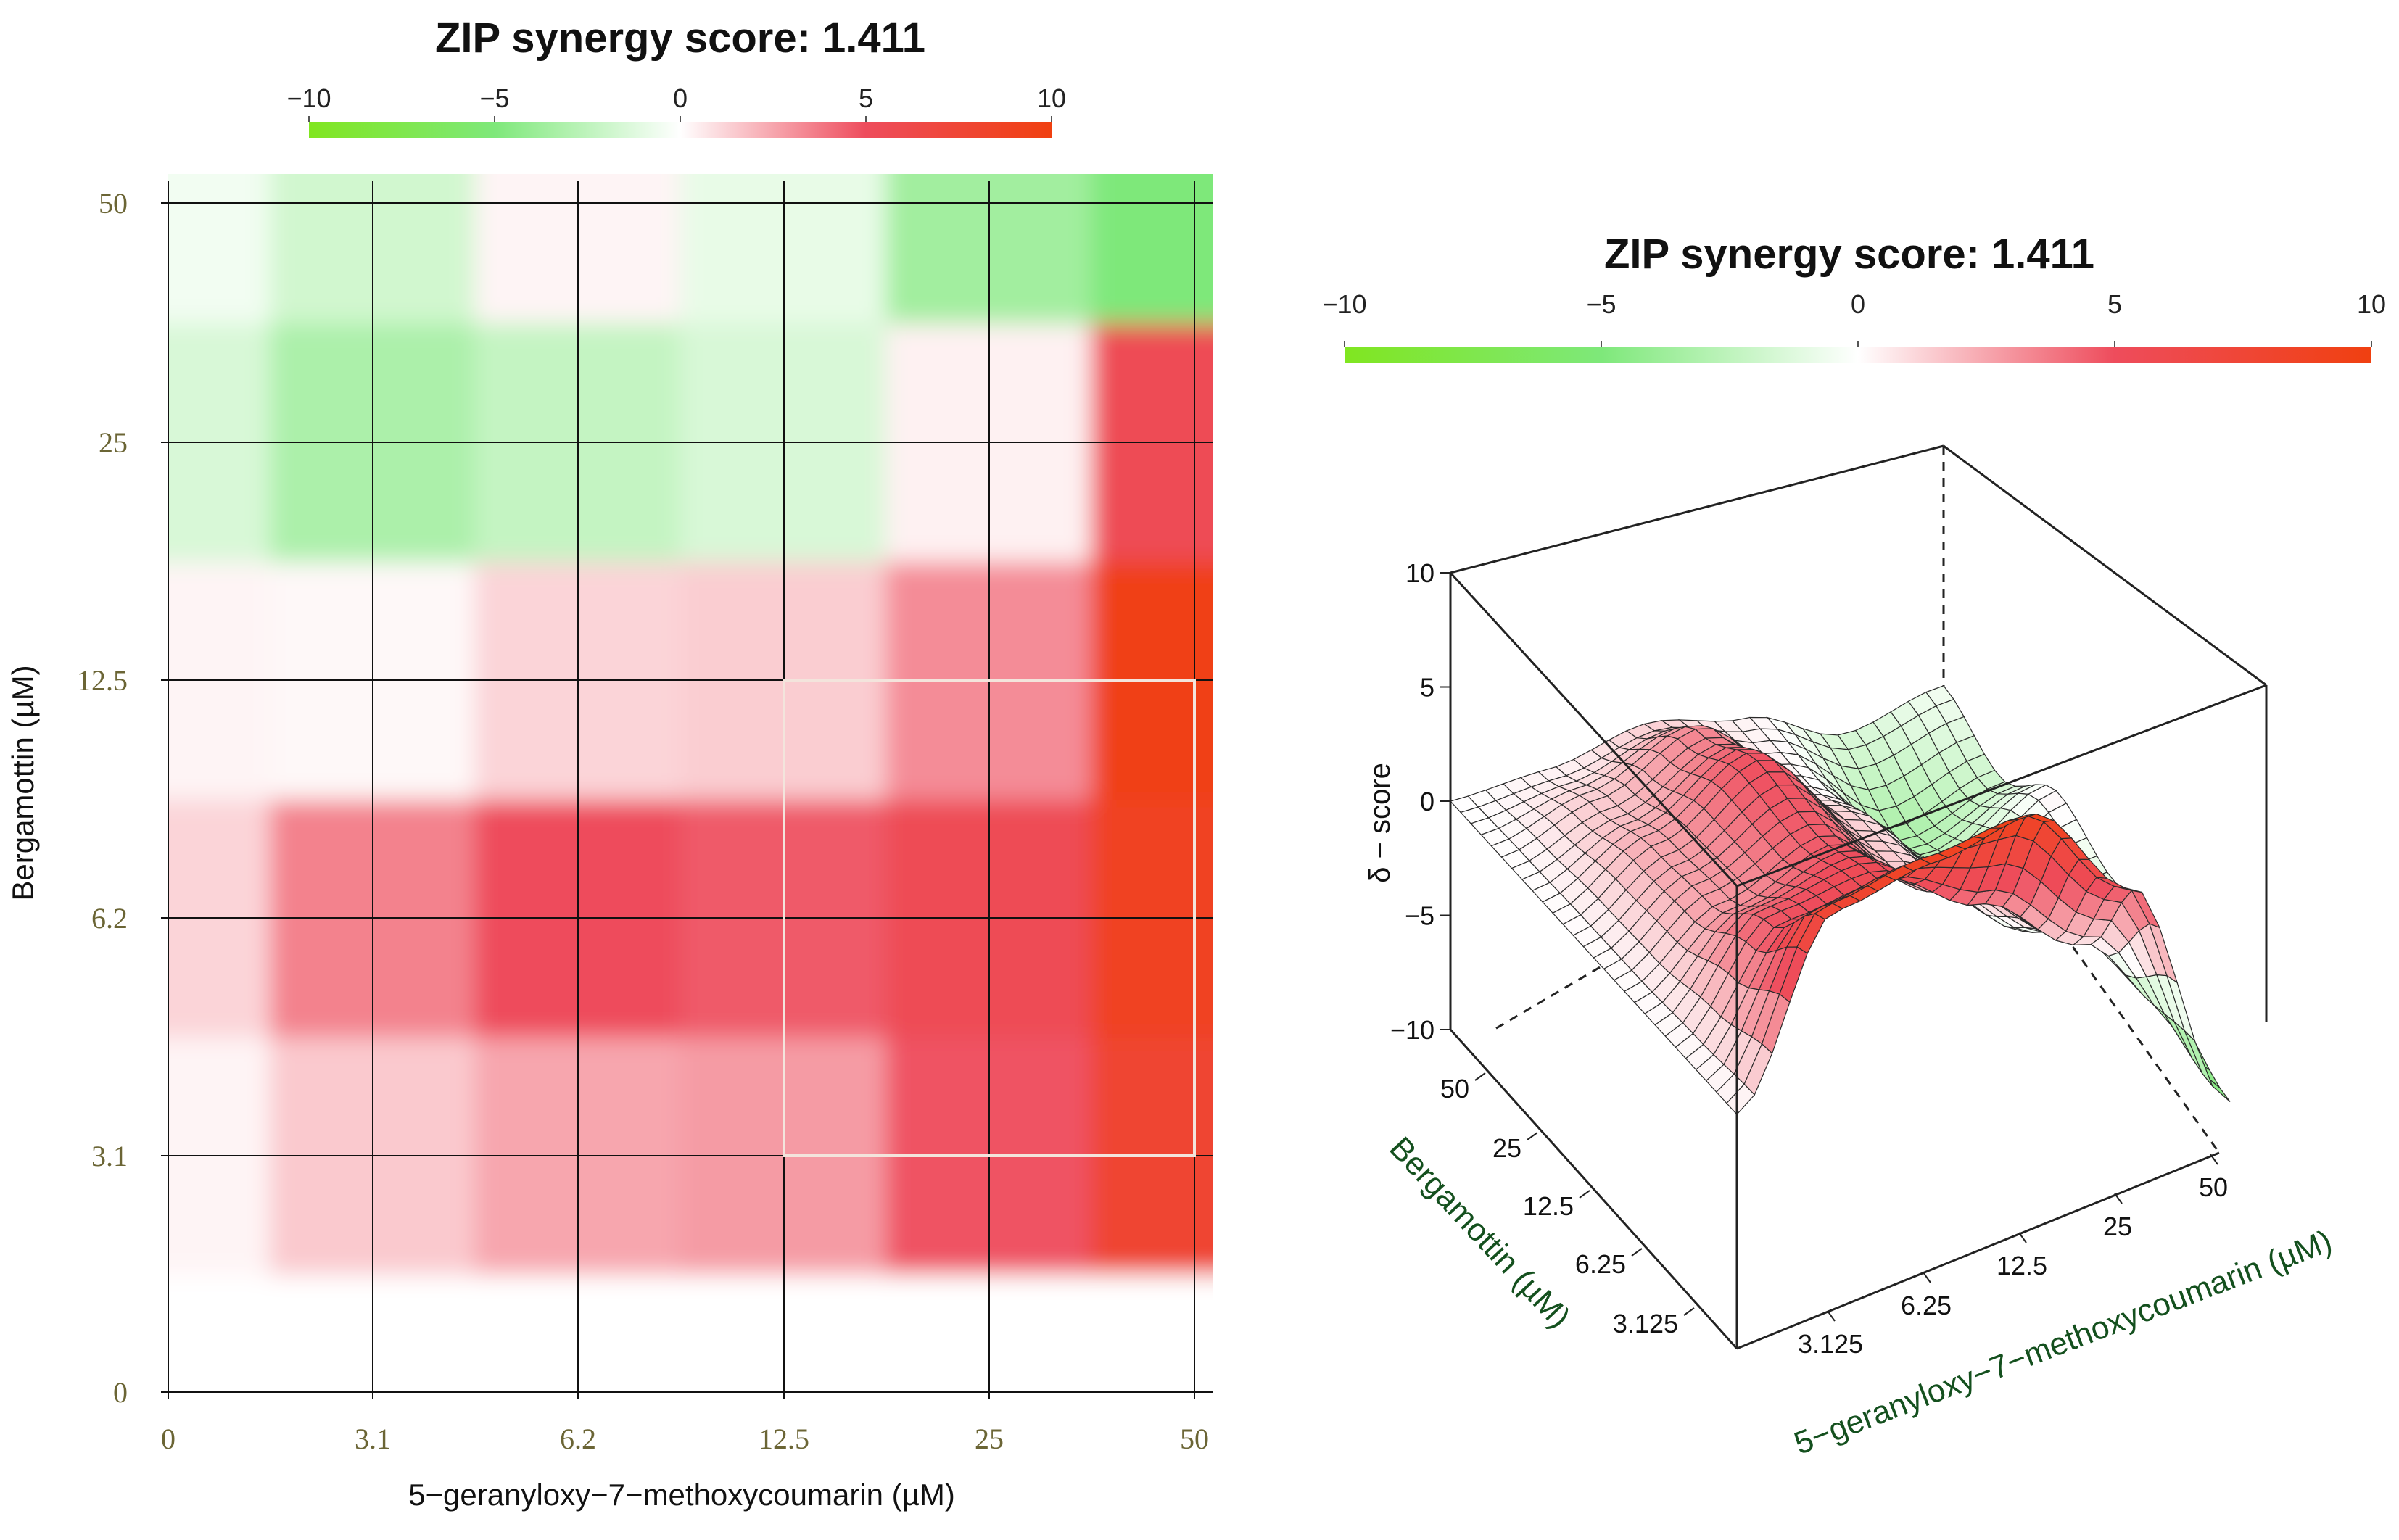 This screenshot has width=2399, height=1540. I want to click on surface-z-axis-label: δ − score, so click(1380, 823).